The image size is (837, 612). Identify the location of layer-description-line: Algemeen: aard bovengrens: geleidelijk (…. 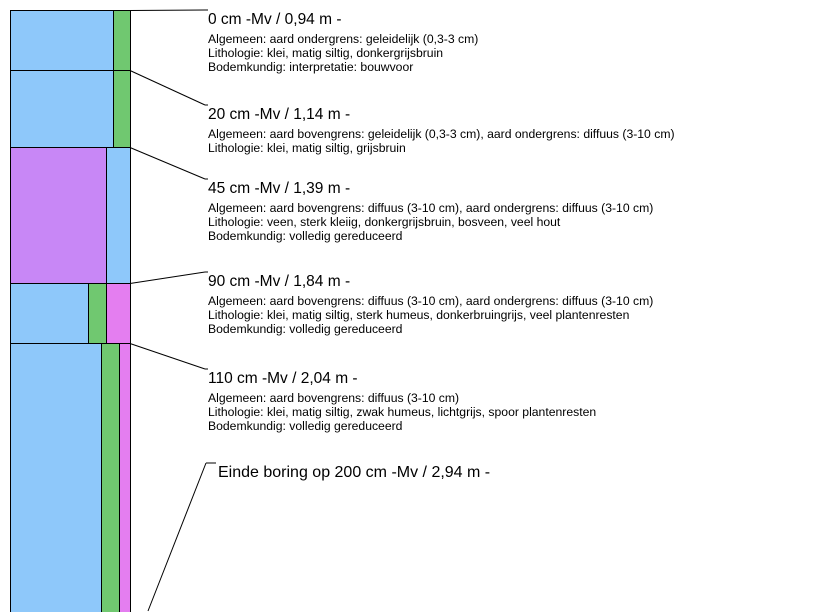
(441, 134).